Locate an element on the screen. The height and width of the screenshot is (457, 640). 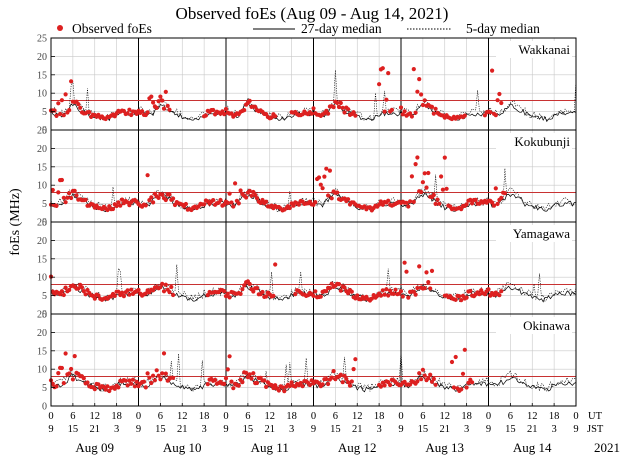
y-tick-label: 20 is located at coordinates (42, 333).